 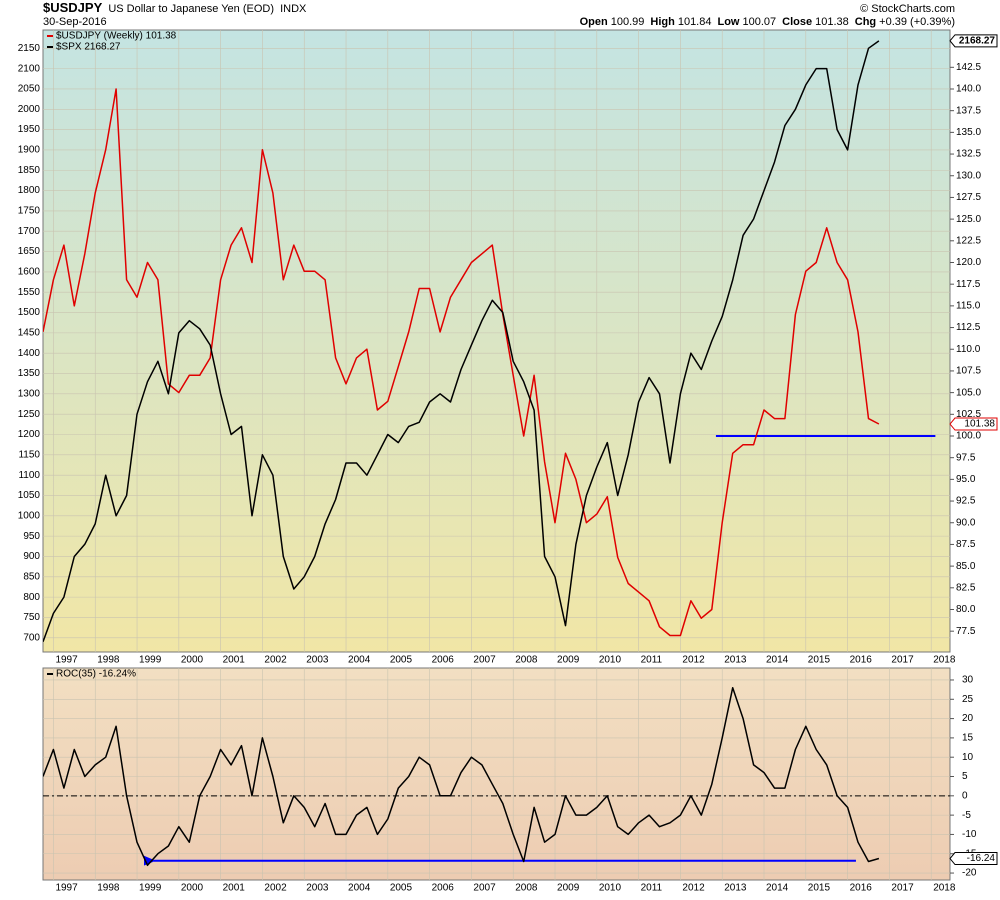 I want to click on copyright: © StockCharts.com, so click(x=907, y=9).